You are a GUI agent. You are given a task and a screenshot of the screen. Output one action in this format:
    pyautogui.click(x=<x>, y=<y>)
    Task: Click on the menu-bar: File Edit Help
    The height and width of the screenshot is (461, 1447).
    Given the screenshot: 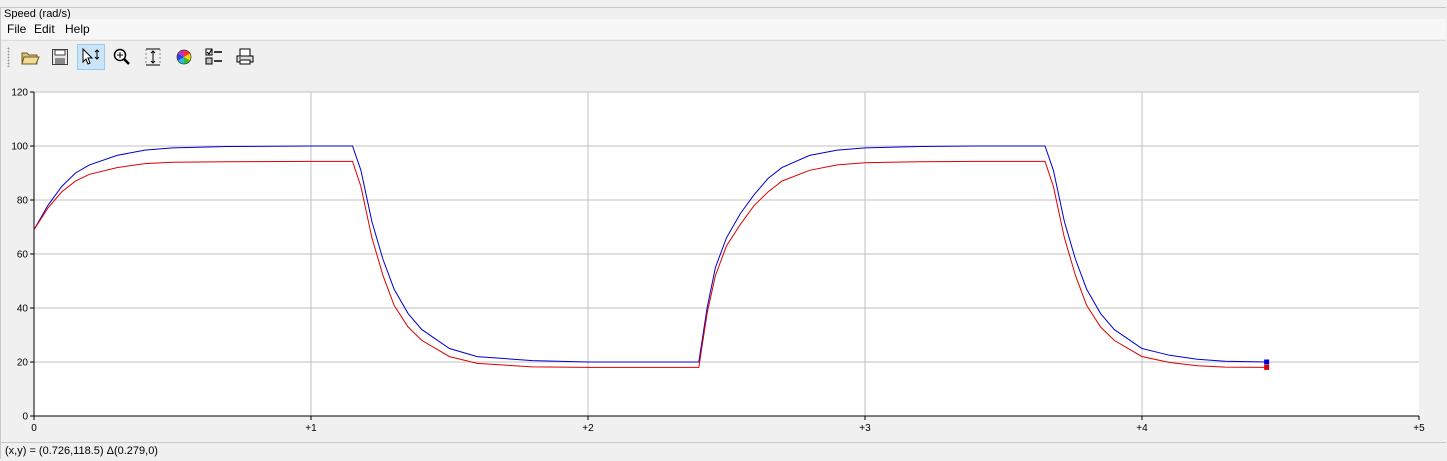 What is the action you would take?
    pyautogui.click(x=723, y=29)
    